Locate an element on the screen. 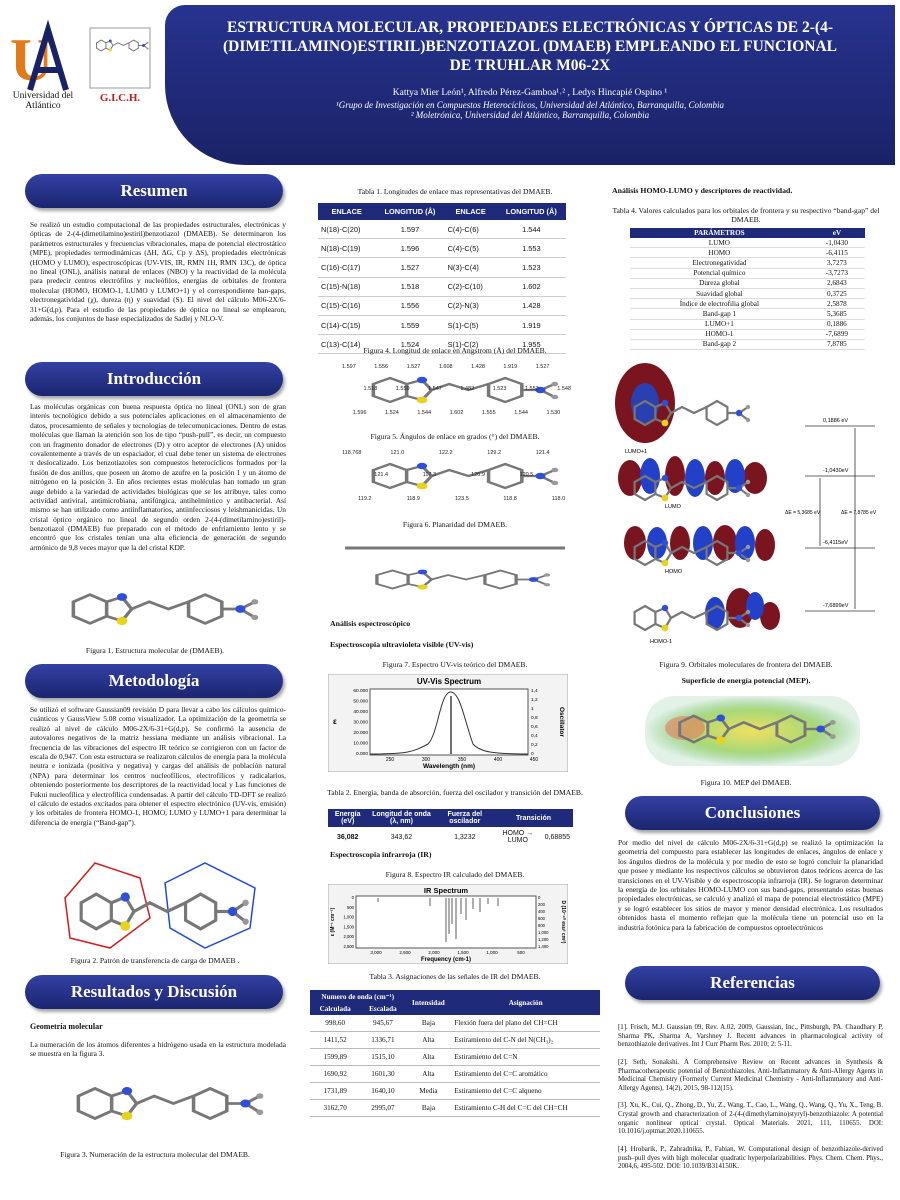  energy-label: -7,6899eV is located at coordinates (836, 606).